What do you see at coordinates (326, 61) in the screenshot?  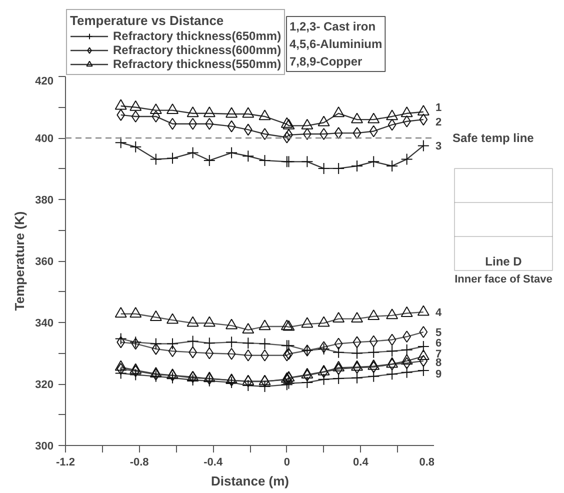 I see `text: 7,8,9-Copper` at bounding box center [326, 61].